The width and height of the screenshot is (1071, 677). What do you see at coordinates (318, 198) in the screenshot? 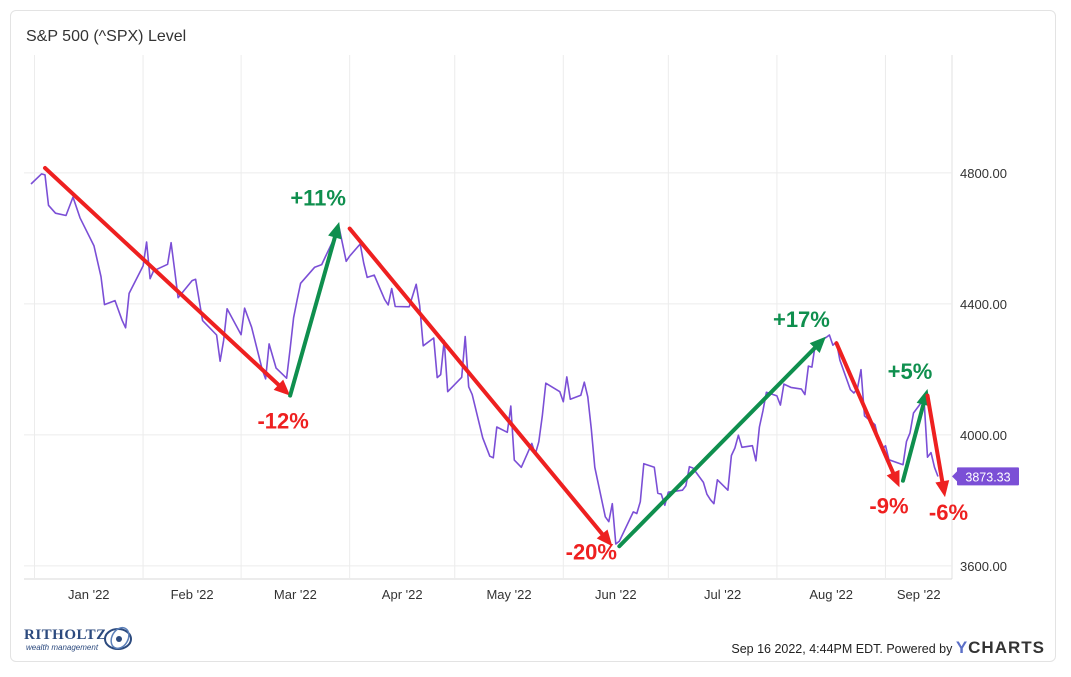
I see `percent-change-label: +11%` at bounding box center [318, 198].